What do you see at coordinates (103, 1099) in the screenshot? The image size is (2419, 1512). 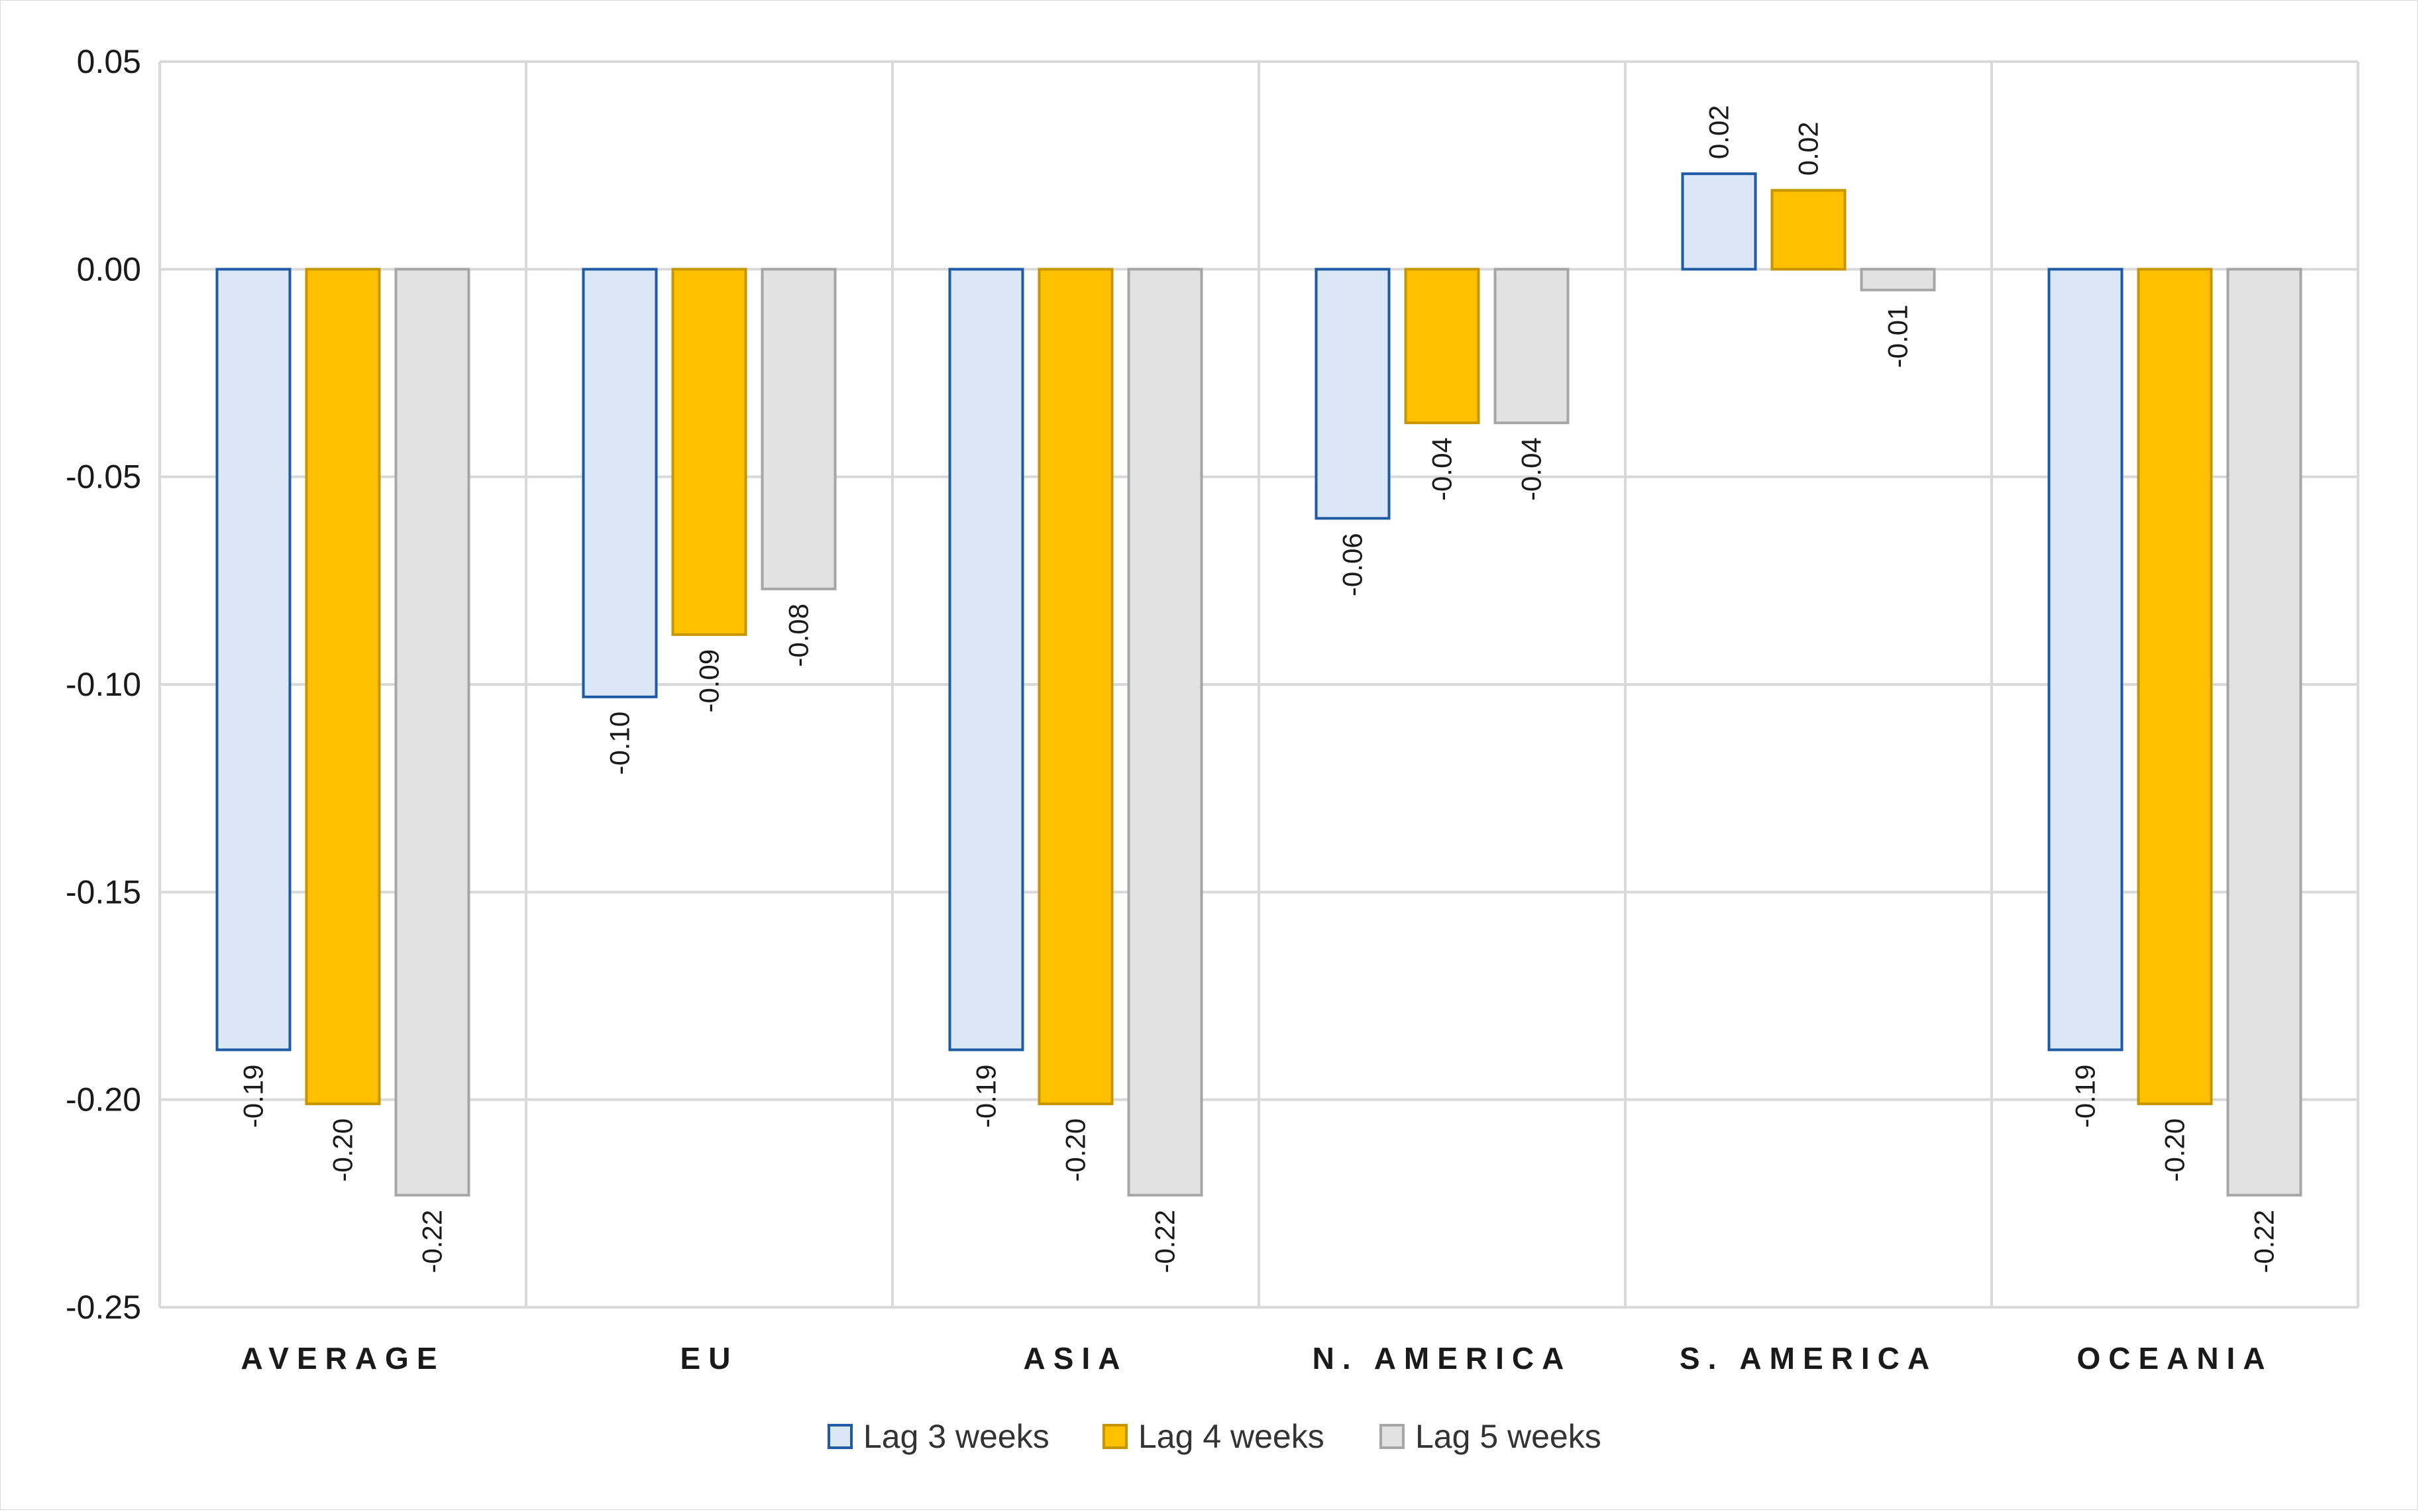 I see `y-tick-label: -0.20` at bounding box center [103, 1099].